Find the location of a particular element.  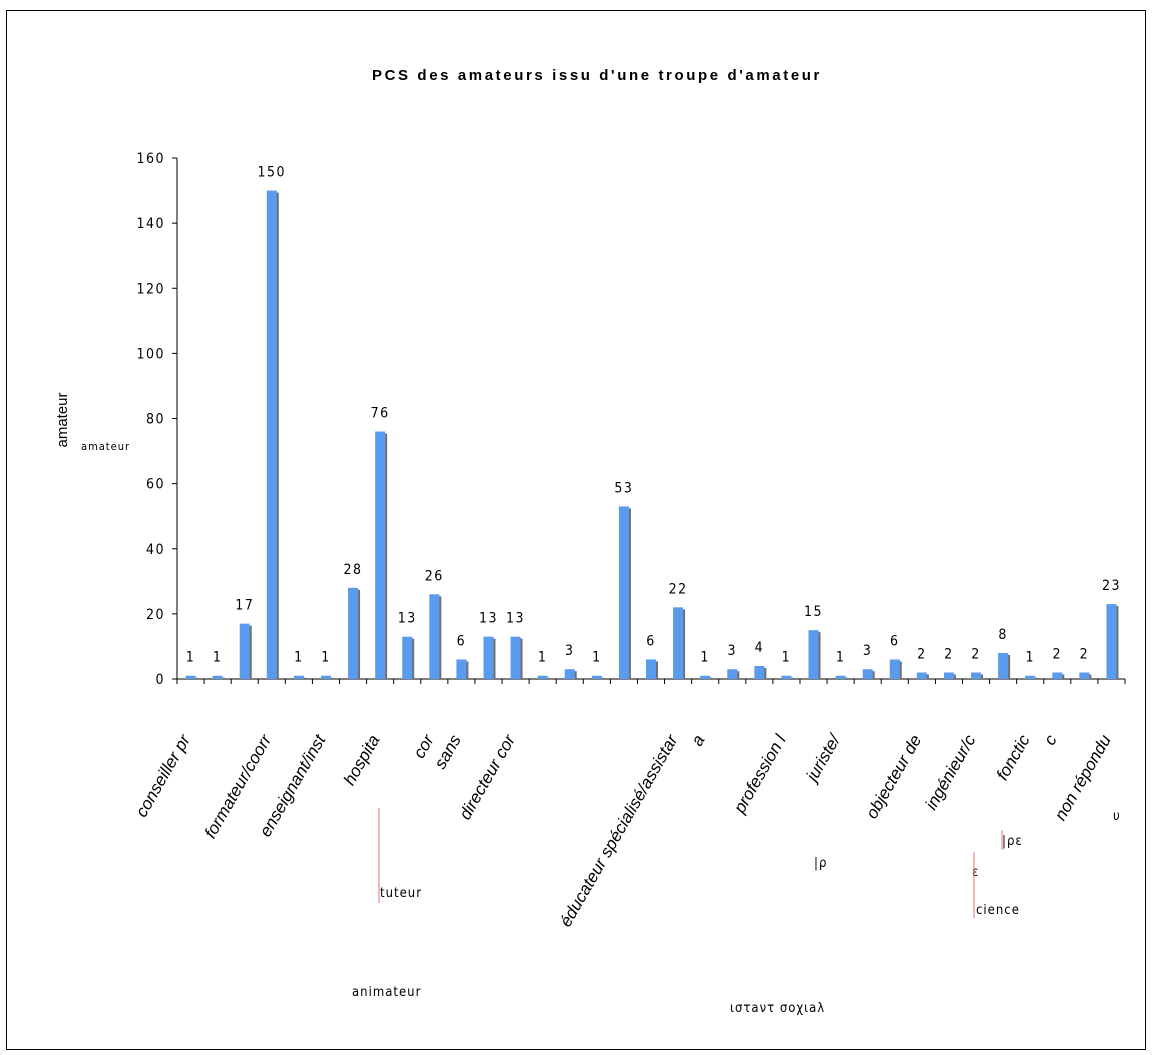

category-label: sans is located at coordinates (447, 751).